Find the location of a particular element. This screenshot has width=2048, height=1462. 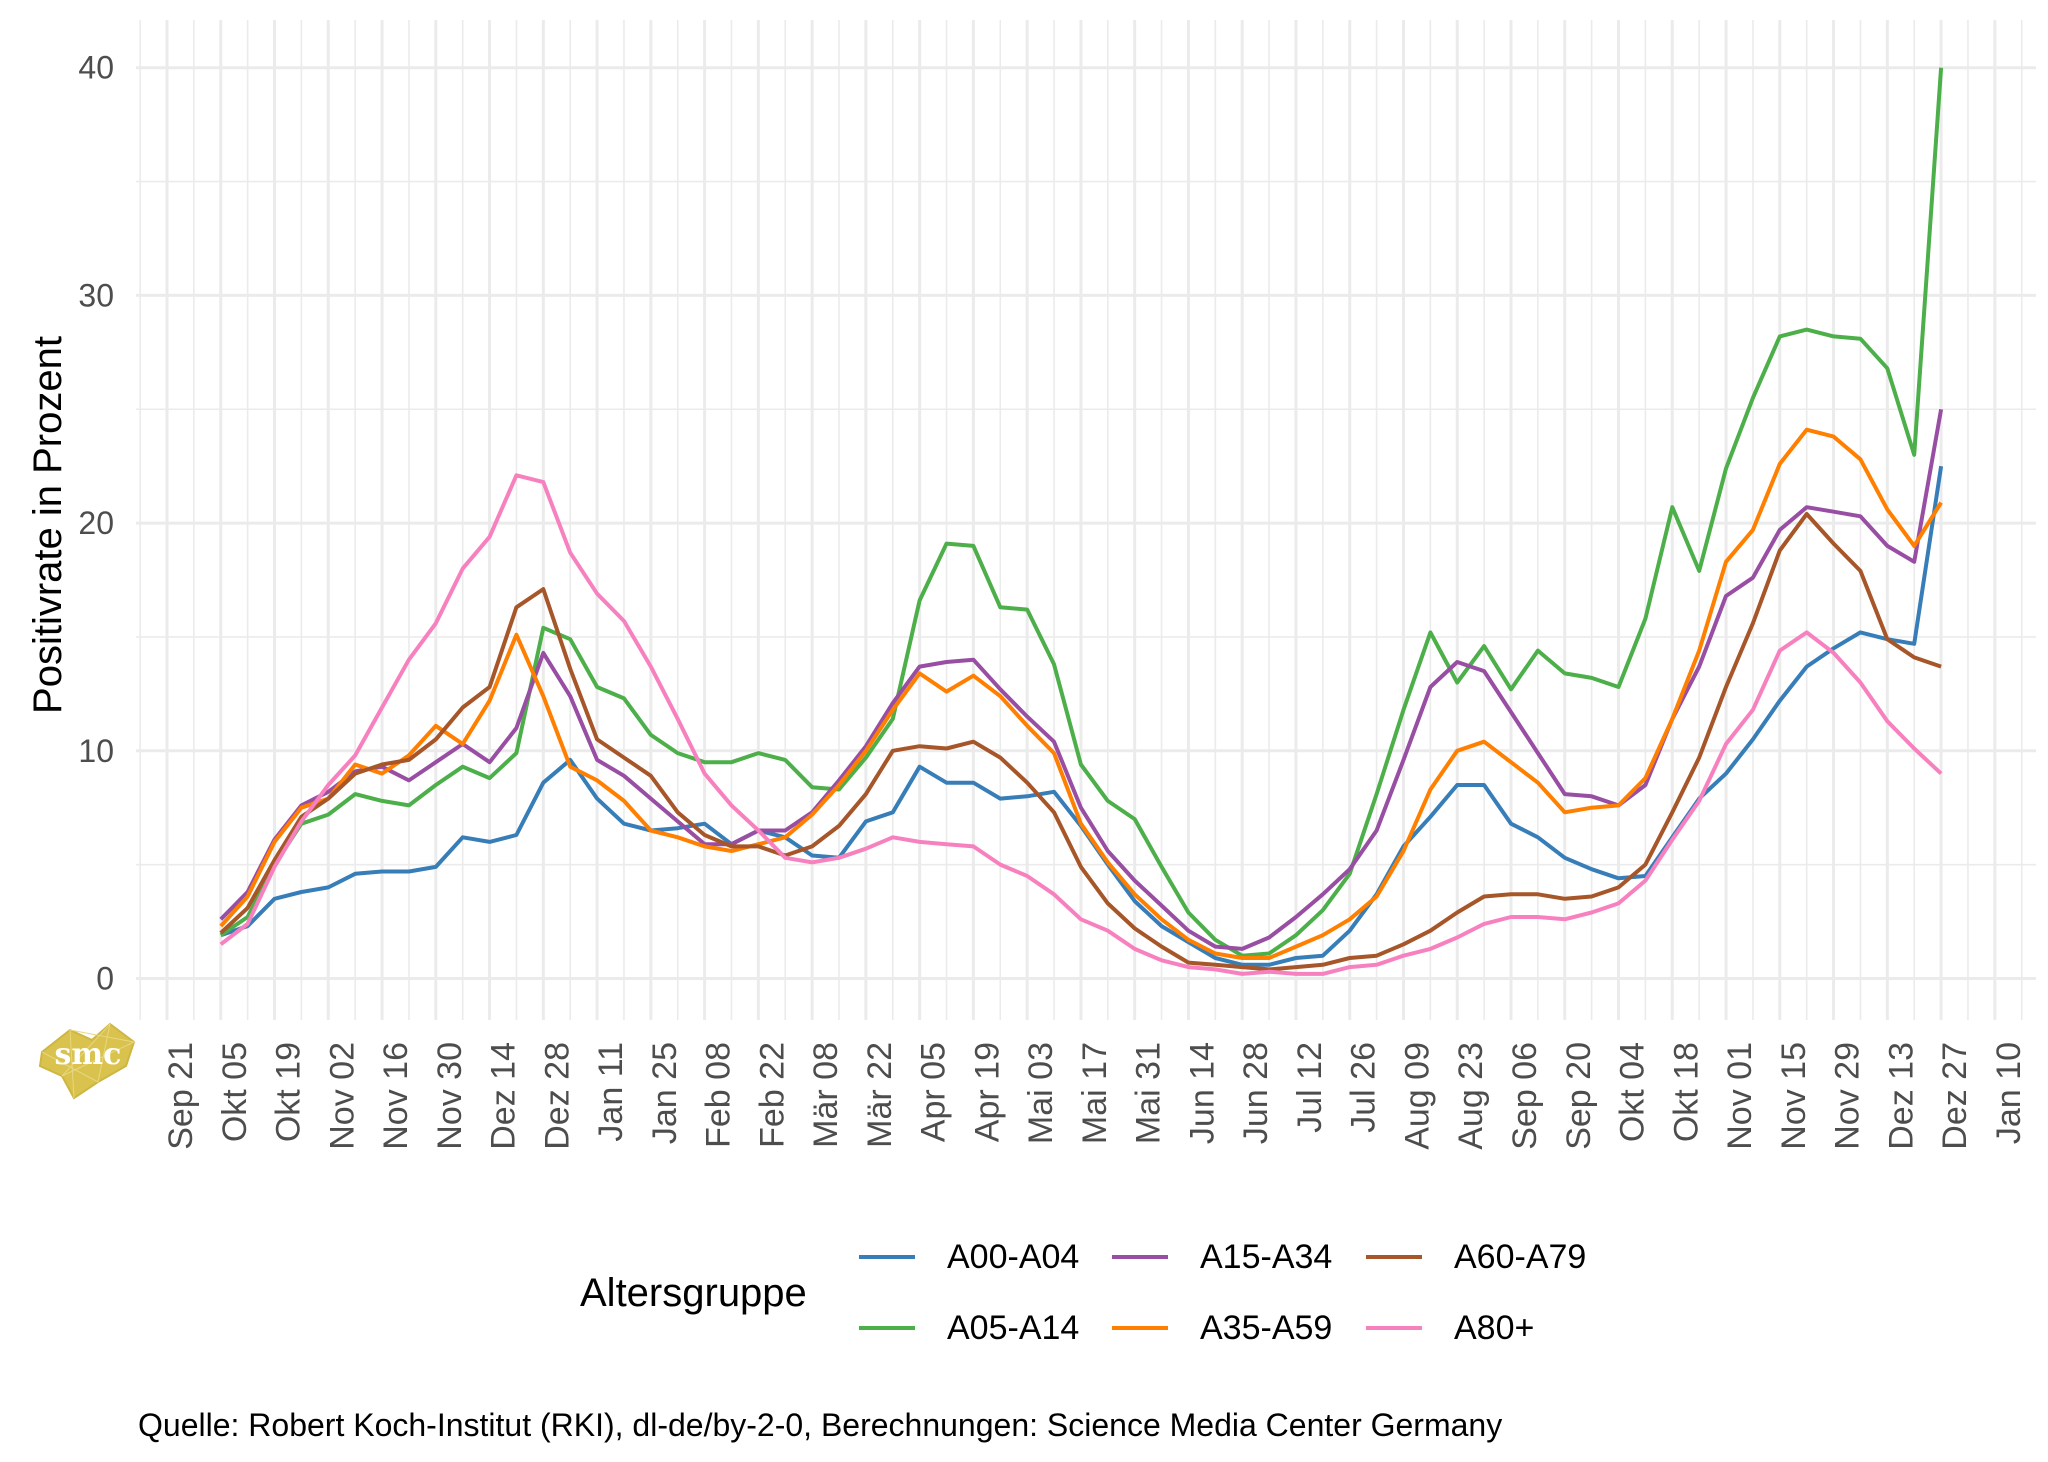

x-tick-label: Dez 13 is located at coordinates (1901, 1096).